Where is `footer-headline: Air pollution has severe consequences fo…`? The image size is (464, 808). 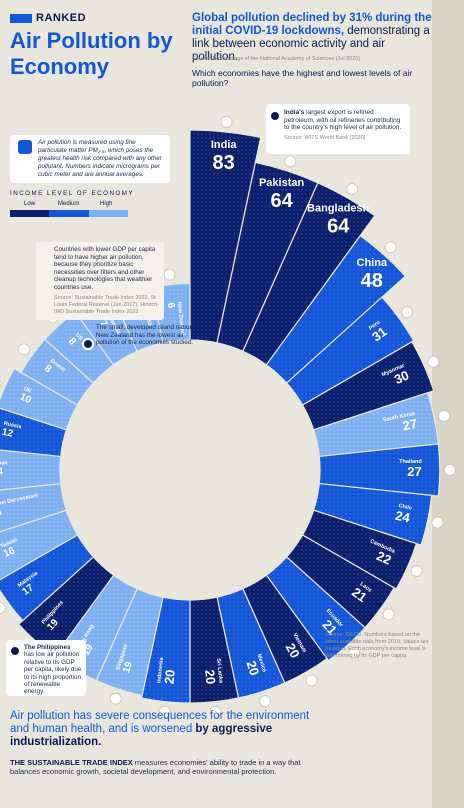 footer-headline: Air pollution has severe consequences fo… is located at coordinates (160, 729).